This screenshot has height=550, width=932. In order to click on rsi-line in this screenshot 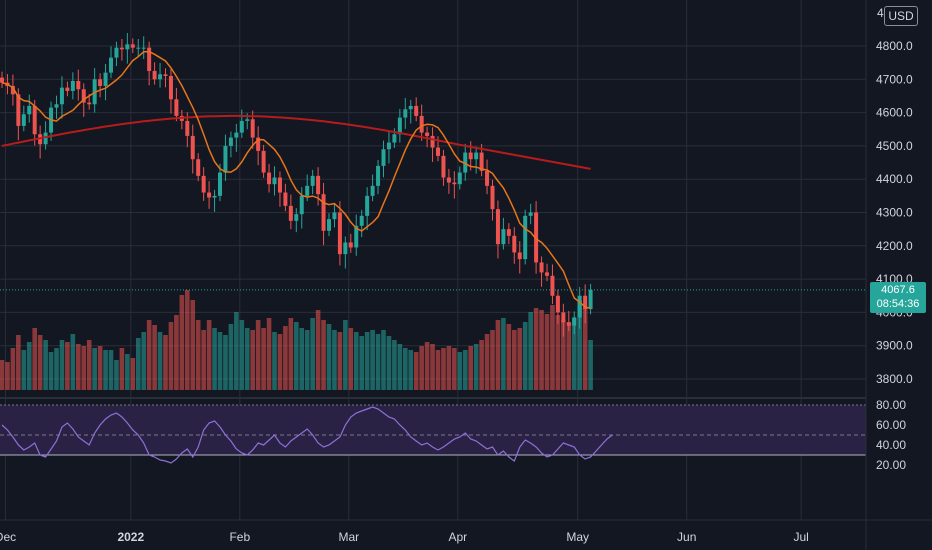, I will do `click(307, 435)`.